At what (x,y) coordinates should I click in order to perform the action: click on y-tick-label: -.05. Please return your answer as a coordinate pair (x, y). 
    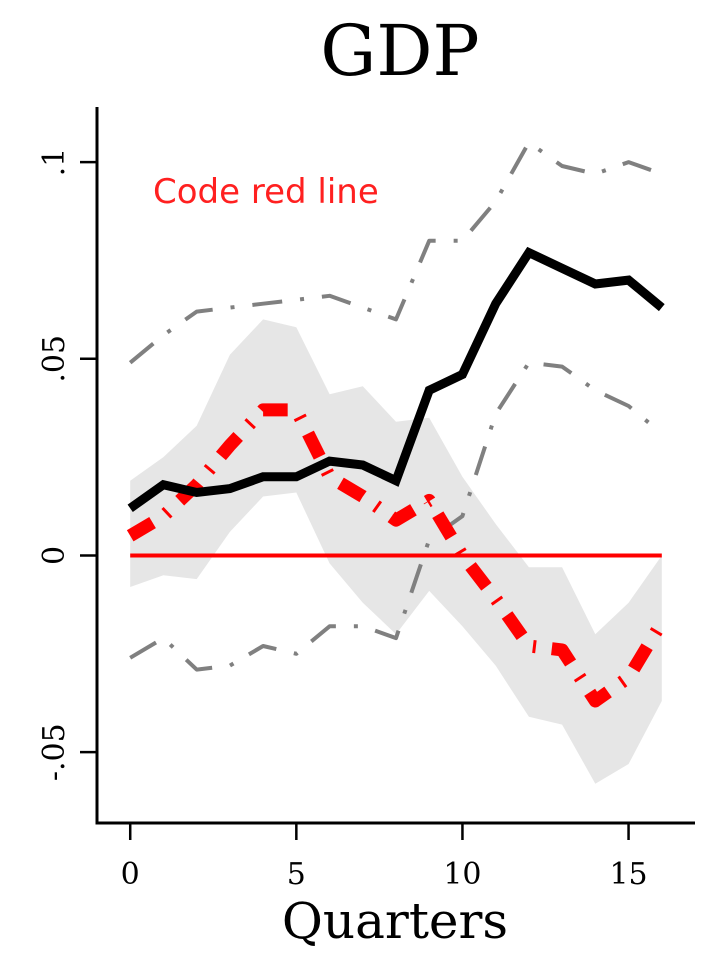
    Looking at the image, I should click on (54, 752).